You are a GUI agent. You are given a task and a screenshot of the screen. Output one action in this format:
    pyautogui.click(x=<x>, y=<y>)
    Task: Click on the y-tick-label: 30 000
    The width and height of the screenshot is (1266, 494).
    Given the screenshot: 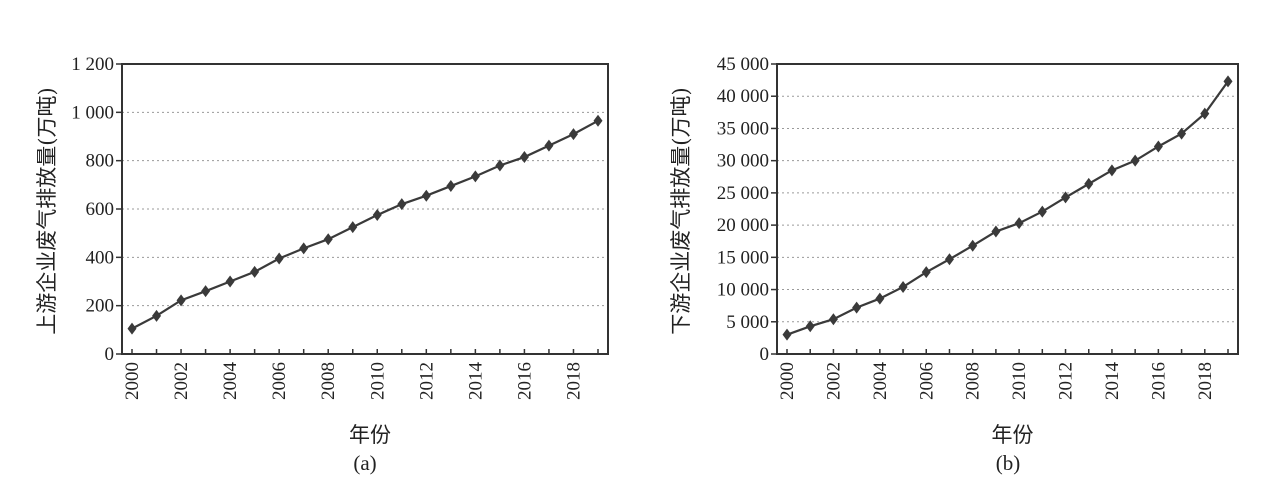 What is the action you would take?
    pyautogui.click(x=743, y=161)
    